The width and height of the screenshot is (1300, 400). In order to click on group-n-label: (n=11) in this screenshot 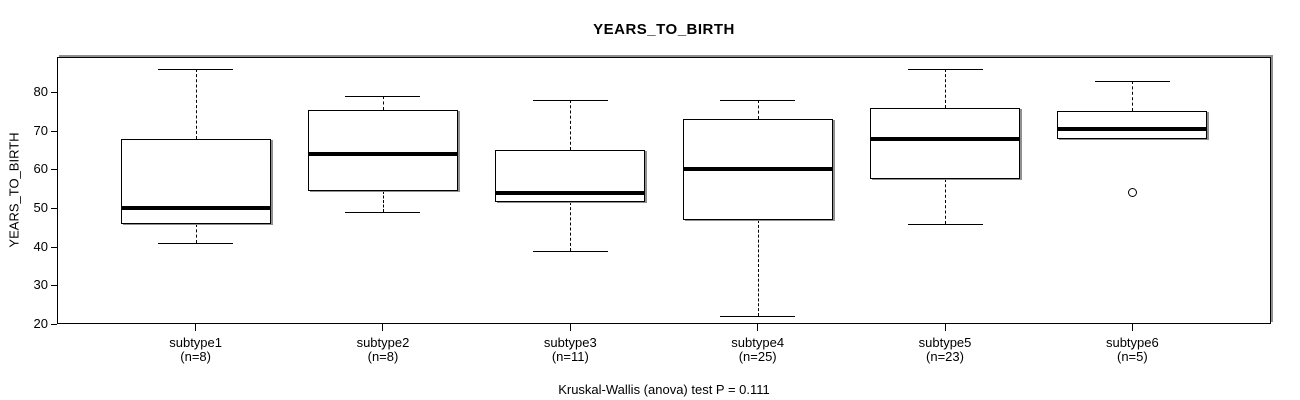, I will do `click(570, 356)`.